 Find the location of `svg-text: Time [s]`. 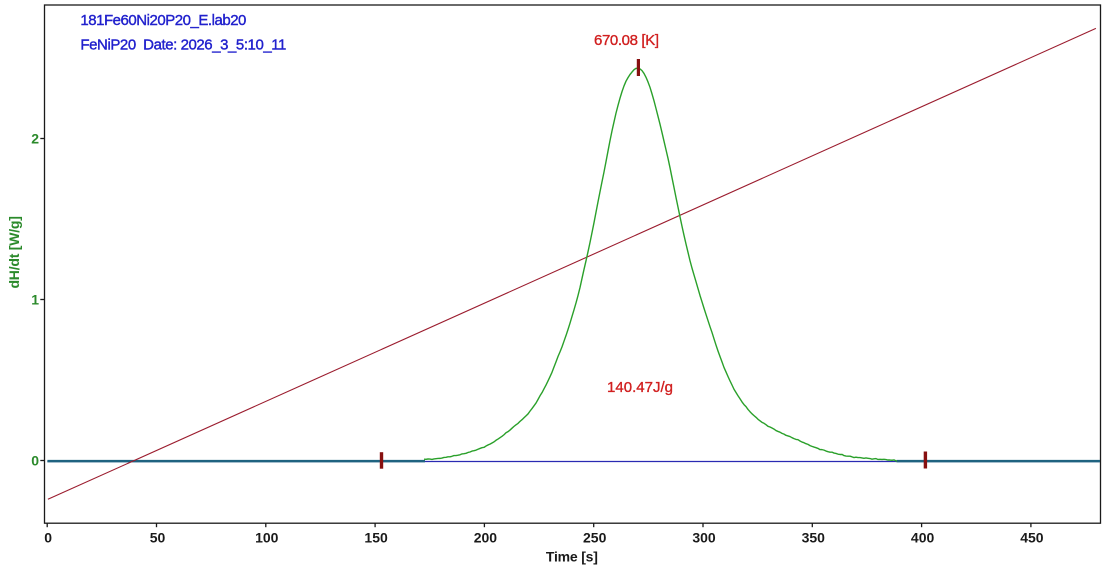

svg-text: Time [s] is located at coordinates (572, 557).